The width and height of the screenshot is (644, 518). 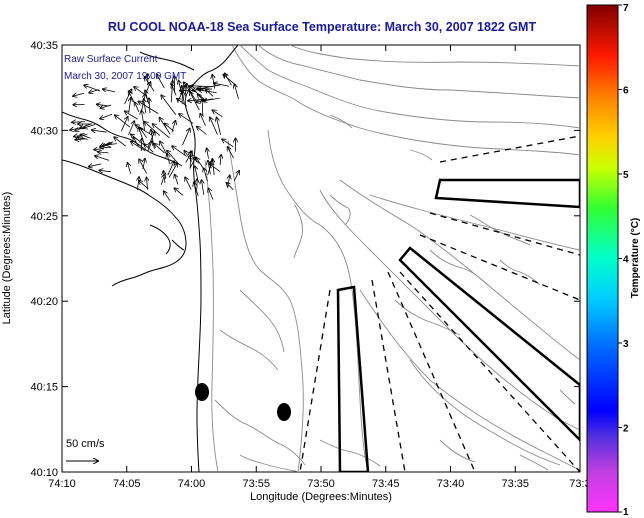 What do you see at coordinates (515, 484) in the screenshot?
I see `x-tick-label: 73:35` at bounding box center [515, 484].